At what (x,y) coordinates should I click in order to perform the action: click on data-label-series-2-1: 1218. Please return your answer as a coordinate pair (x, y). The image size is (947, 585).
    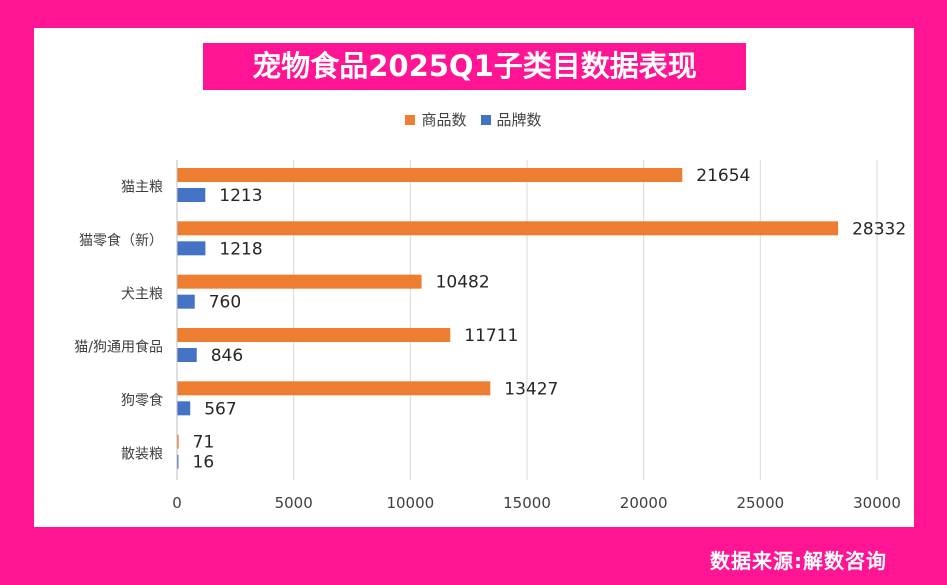
    Looking at the image, I should click on (240, 249).